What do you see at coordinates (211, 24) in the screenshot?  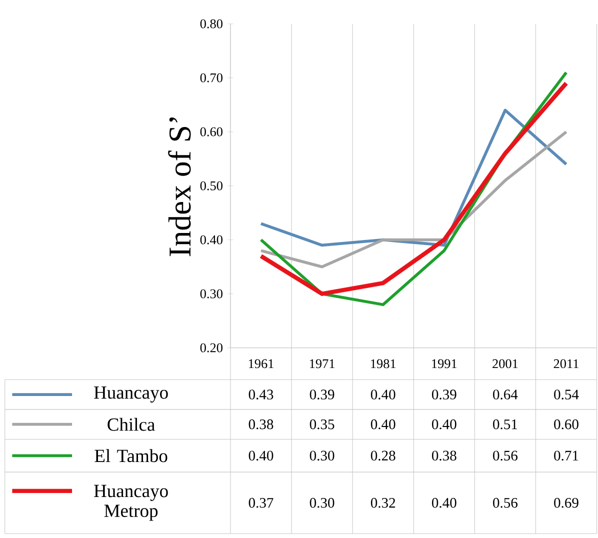 I see `y-tick-label: 0.80` at bounding box center [211, 24].